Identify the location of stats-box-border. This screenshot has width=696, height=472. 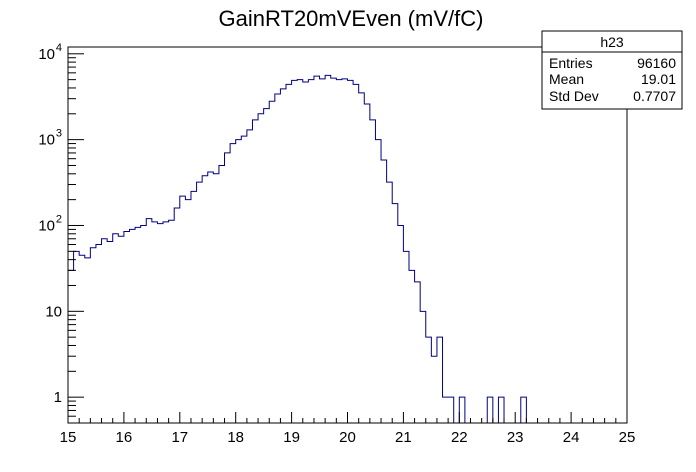
(612, 70).